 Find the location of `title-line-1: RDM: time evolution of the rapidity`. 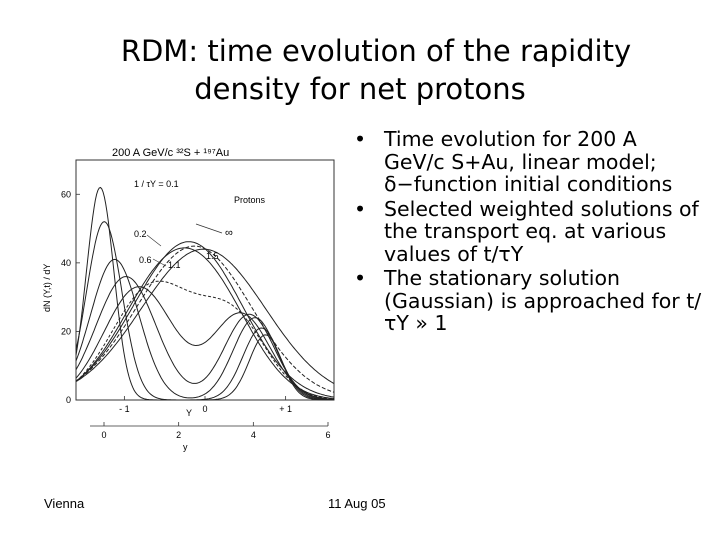

title-line-1: RDM: time evolution of the rapidity is located at coordinates (376, 51).